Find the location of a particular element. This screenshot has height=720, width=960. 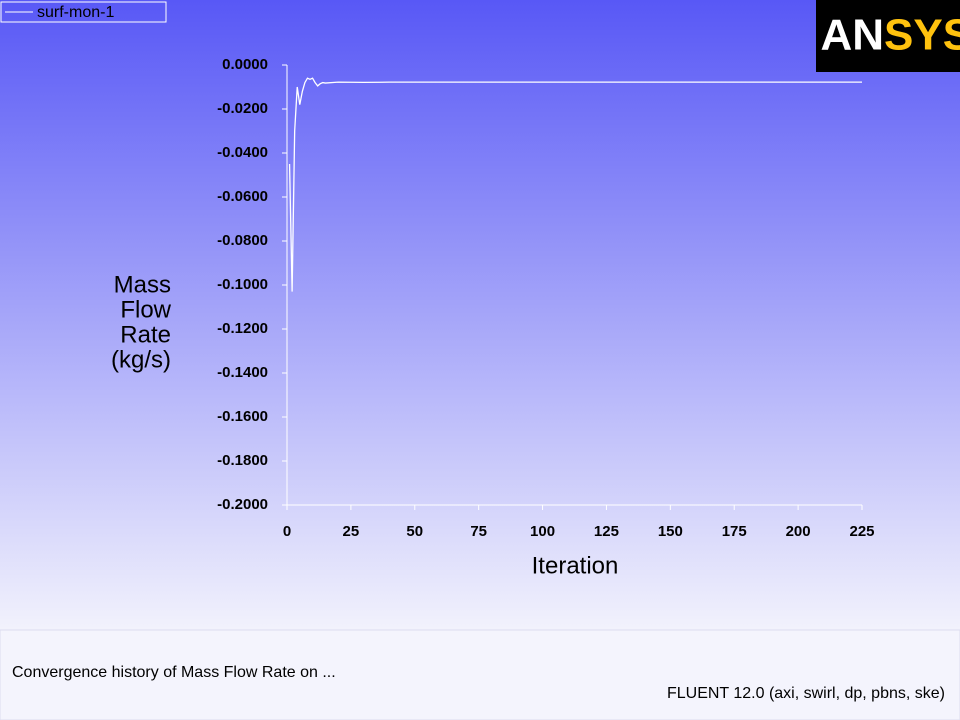

y-tick-label: -0.1200 is located at coordinates (242, 328).